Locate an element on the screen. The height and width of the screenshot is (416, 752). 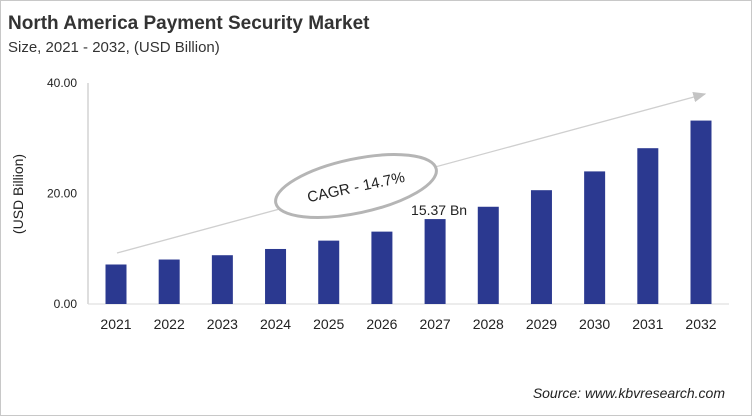
x-tick-label: 2031 is located at coordinates (647, 324).